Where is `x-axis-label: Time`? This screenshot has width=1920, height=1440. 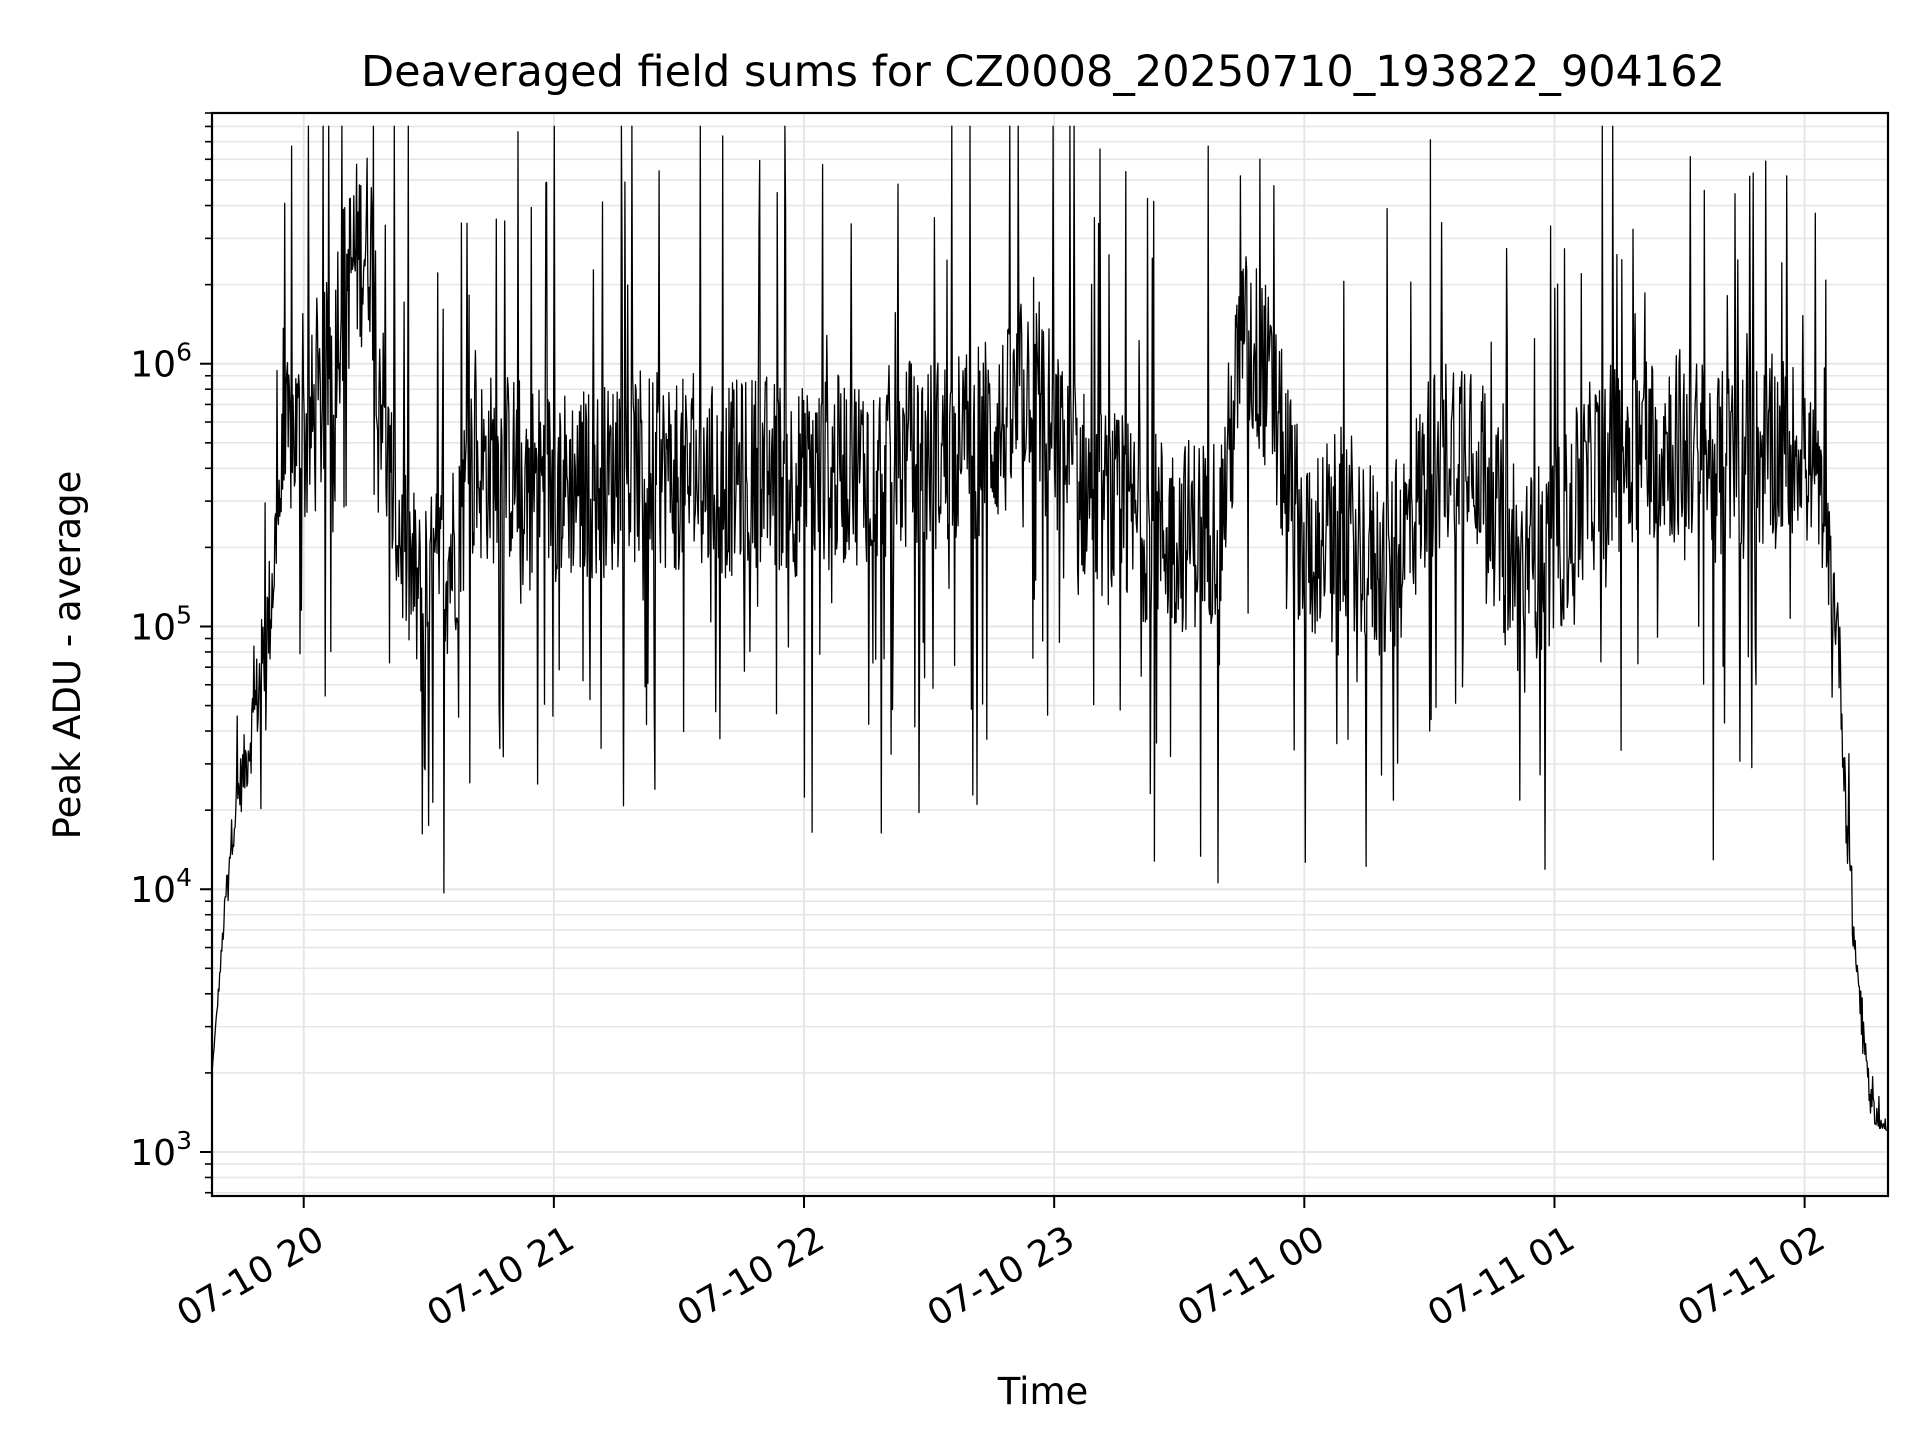
x-axis-label: Time is located at coordinates (1043, 1391).